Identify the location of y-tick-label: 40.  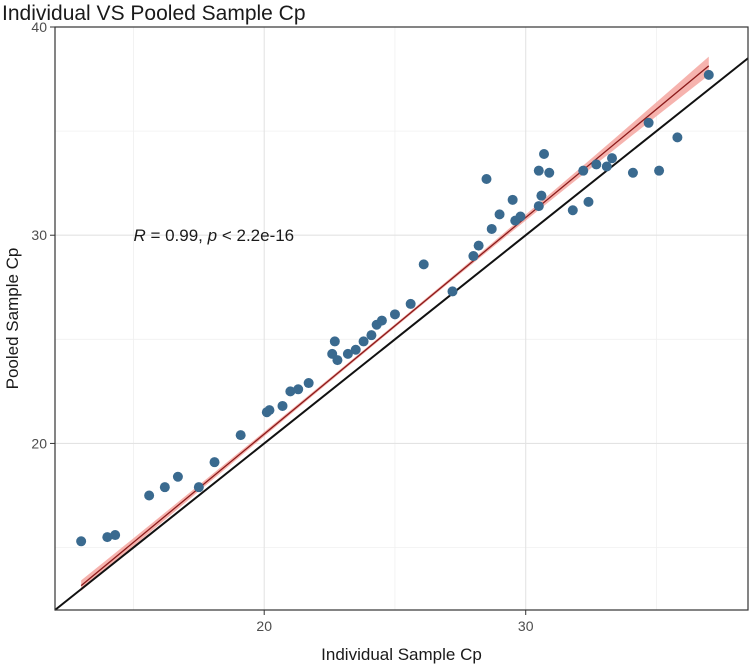
(39, 27).